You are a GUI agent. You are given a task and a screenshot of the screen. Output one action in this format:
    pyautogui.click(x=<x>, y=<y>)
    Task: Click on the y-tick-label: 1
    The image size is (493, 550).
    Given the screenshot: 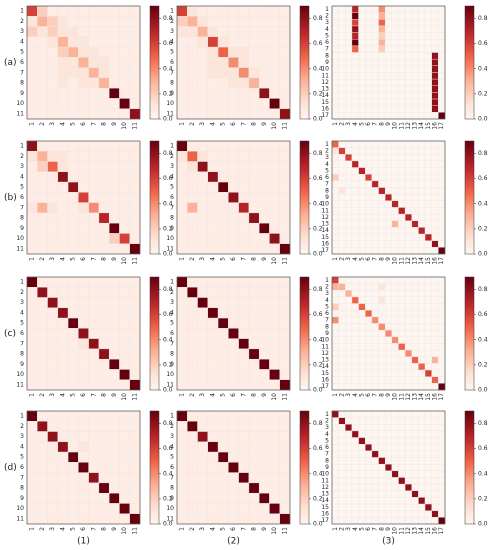 What is the action you would take?
    pyautogui.click(x=327, y=414)
    